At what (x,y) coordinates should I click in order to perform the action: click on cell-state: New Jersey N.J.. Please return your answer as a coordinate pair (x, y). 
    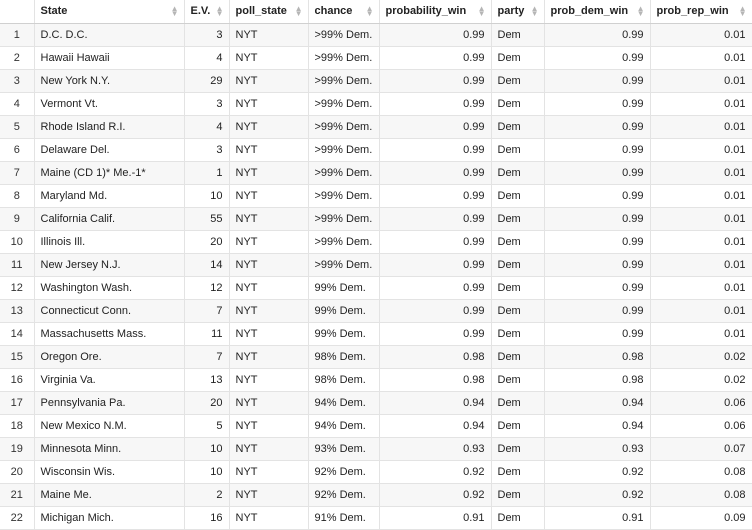
    Looking at the image, I should click on (109, 265).